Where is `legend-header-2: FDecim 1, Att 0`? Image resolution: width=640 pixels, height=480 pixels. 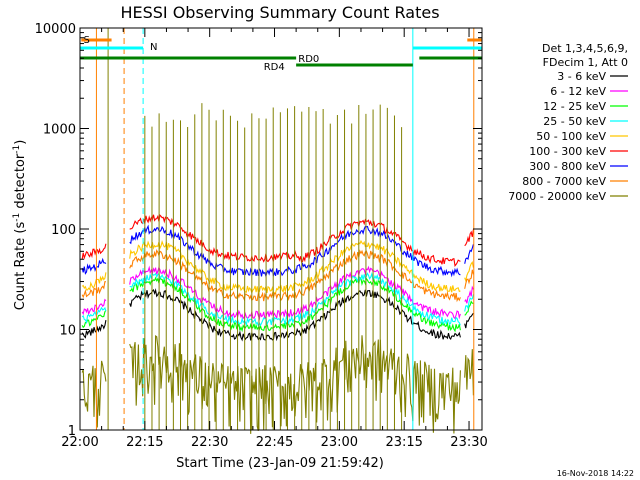 legend-header-2: FDecim 1, Att 0 is located at coordinates (585, 62).